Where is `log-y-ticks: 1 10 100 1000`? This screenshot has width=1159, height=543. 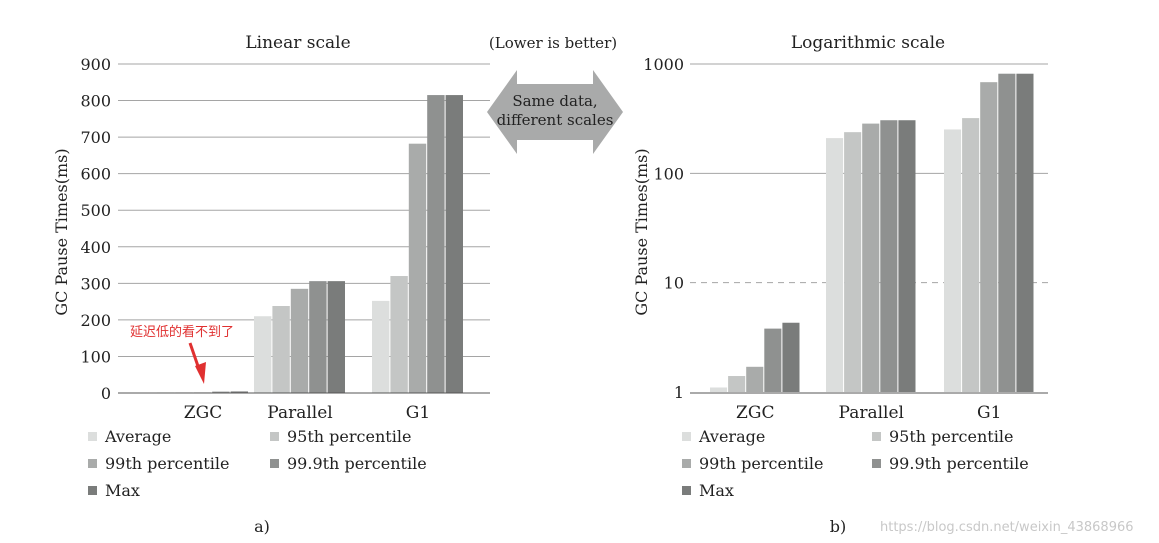 log-y-ticks: 1 10 100 1000 is located at coordinates (663, 228).